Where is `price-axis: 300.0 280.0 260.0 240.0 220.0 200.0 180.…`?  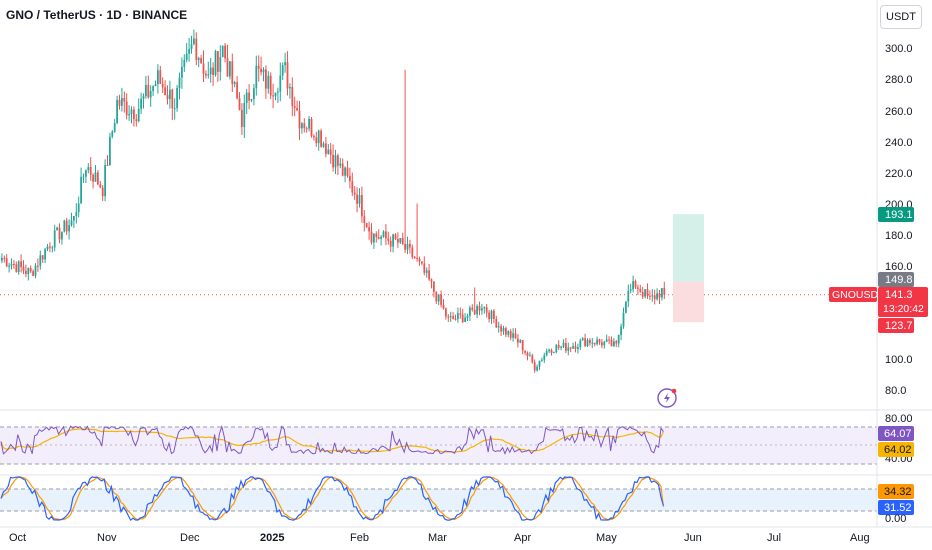 price-axis: 300.0 280.0 260.0 240.0 220.0 200.0 180.… is located at coordinates (878, 263).